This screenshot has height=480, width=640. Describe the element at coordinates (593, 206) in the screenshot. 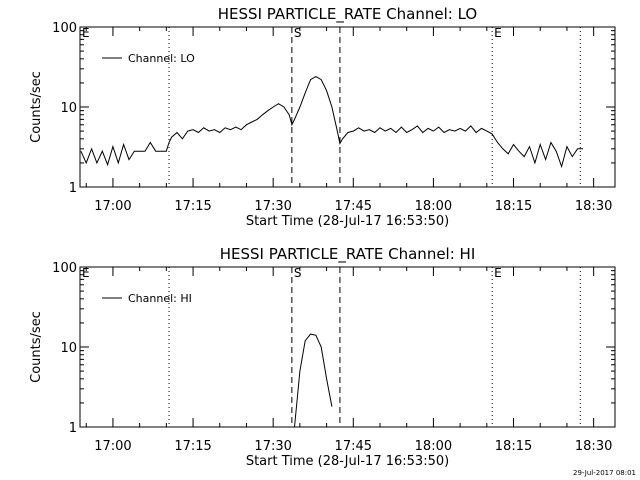

I see `x-tick-label-lo: 18:30` at that location.